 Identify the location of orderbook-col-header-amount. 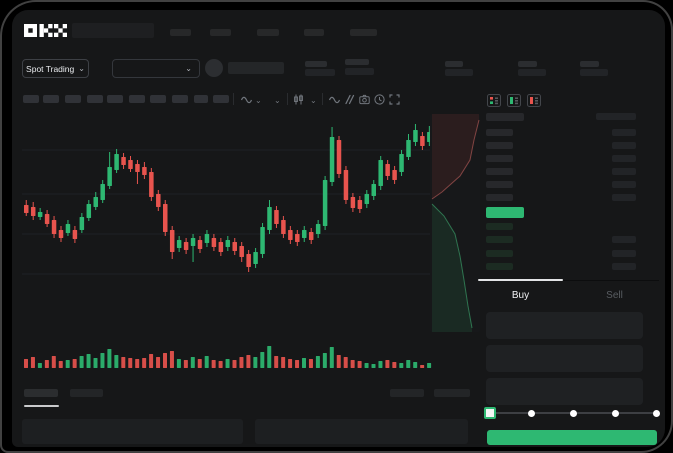
(616, 116).